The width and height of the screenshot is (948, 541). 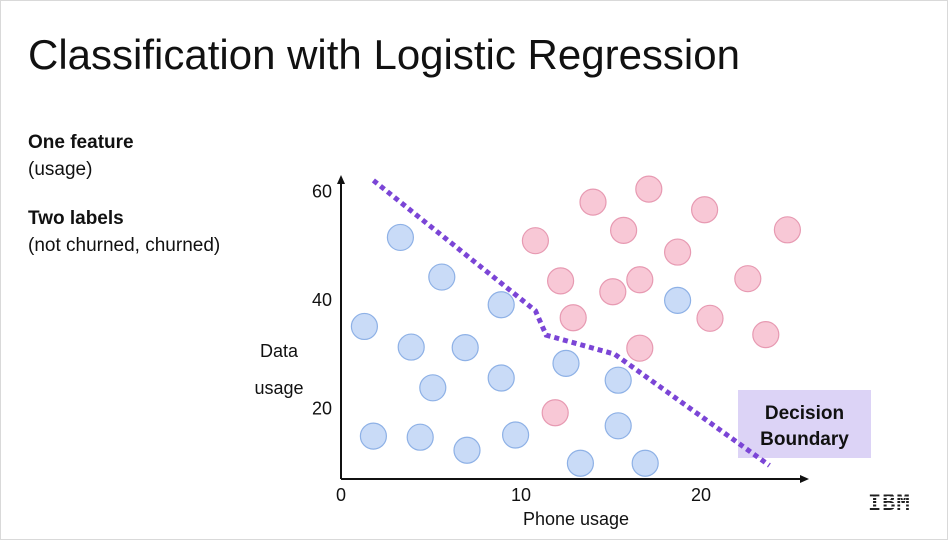 What do you see at coordinates (81, 142) in the screenshot?
I see `feature-heading: One feature` at bounding box center [81, 142].